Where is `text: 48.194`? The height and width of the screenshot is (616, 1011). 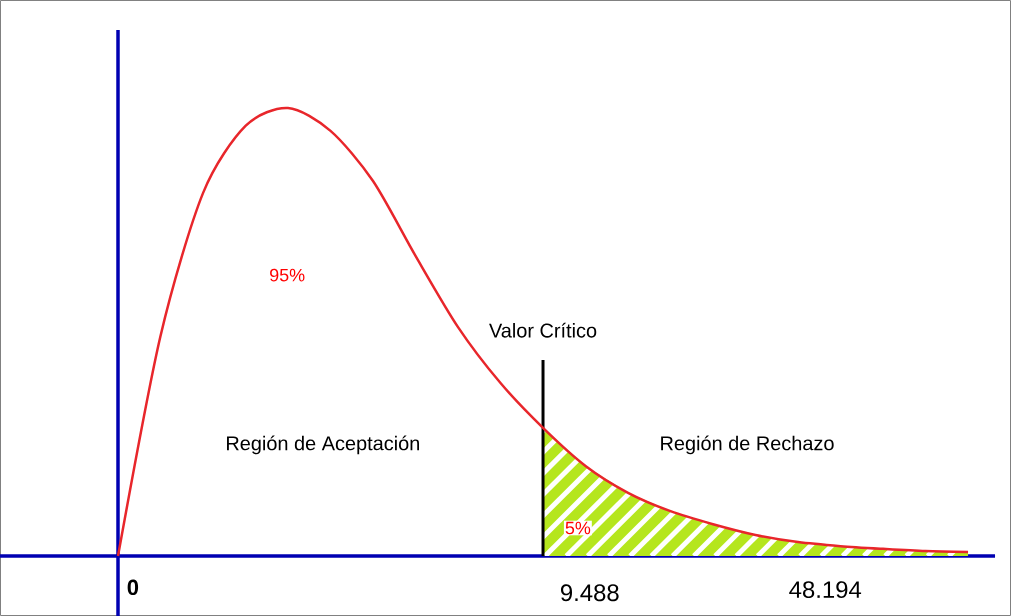
text: 48.194 is located at coordinates (825, 590).